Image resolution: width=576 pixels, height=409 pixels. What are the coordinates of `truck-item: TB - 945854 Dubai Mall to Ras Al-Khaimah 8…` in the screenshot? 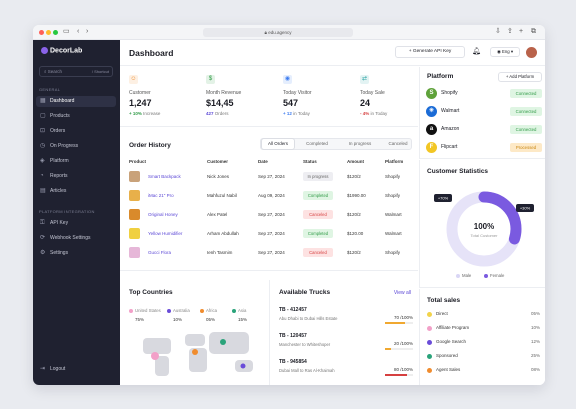 It's located at (346, 372).